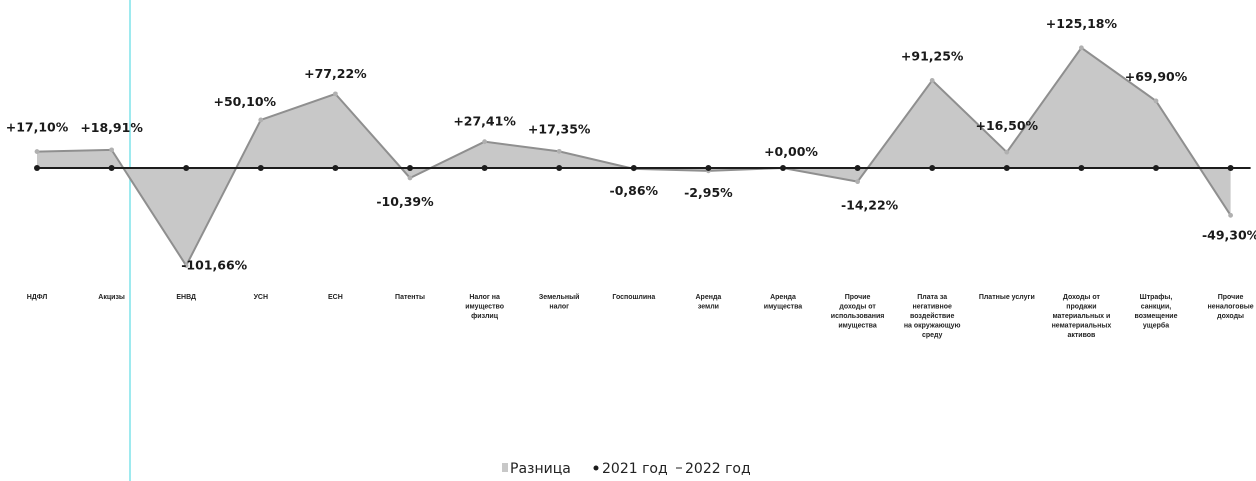  I want to click on data-label: +91,25%, so click(932, 55).